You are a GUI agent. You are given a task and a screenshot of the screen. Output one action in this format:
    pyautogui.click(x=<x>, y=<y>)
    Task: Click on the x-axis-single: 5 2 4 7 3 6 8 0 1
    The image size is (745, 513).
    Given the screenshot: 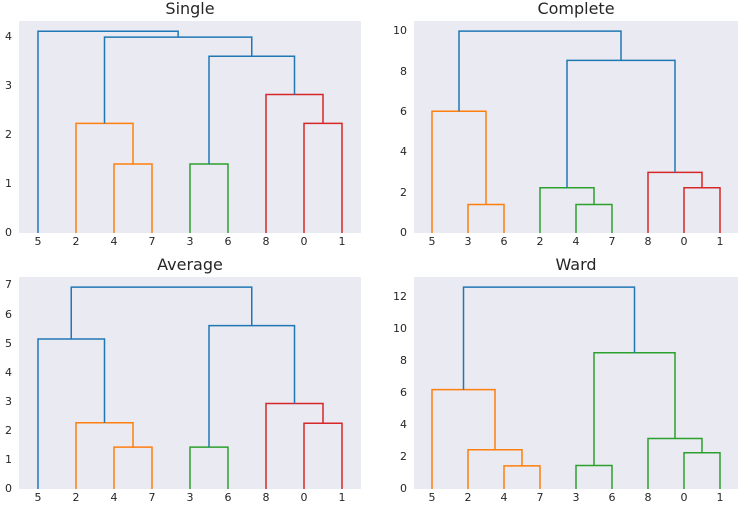 What is the action you would take?
    pyautogui.click(x=190, y=242)
    